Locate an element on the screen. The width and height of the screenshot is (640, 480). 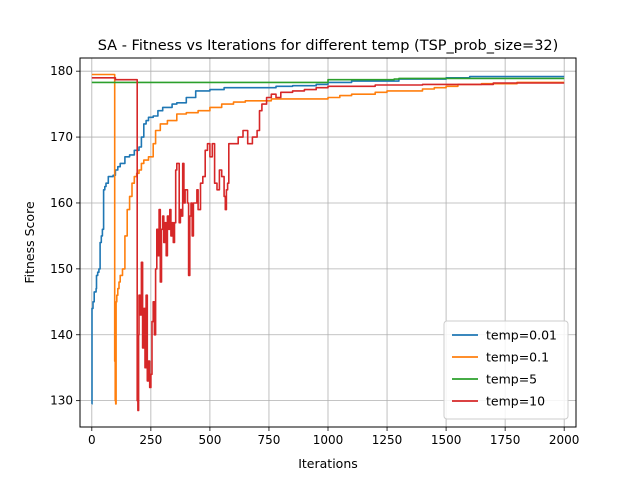
x-tick-label: 2000 is located at coordinates (564, 440).